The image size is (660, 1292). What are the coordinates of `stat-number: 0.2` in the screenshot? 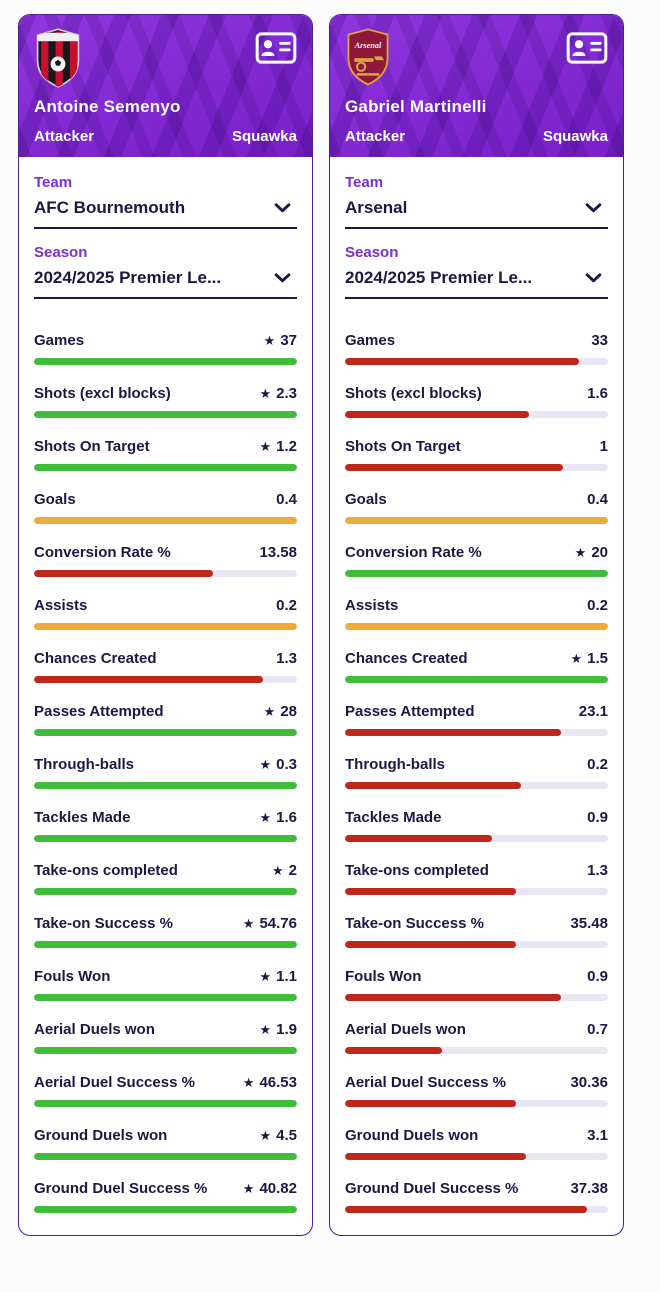 It's located at (286, 605).